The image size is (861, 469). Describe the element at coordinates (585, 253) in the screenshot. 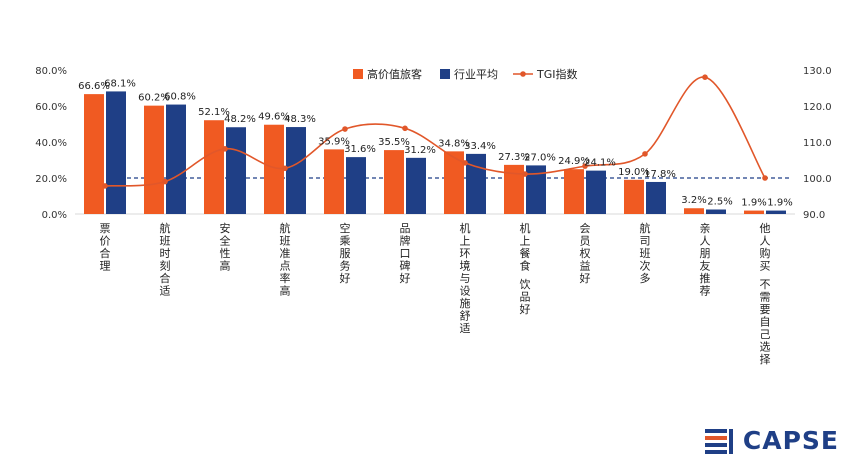

I see `category-label: 会员权益好` at that location.